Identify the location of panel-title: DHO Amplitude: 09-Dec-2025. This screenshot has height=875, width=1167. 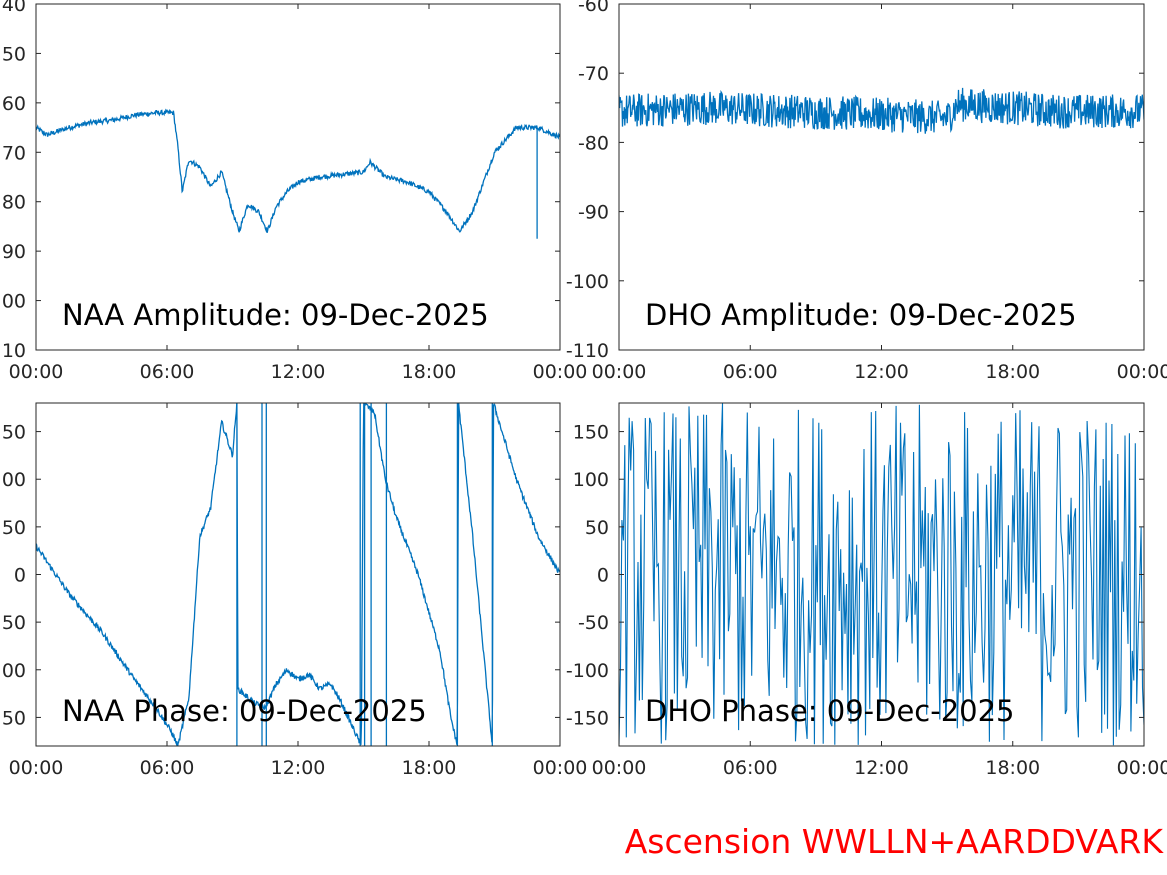
(861, 315).